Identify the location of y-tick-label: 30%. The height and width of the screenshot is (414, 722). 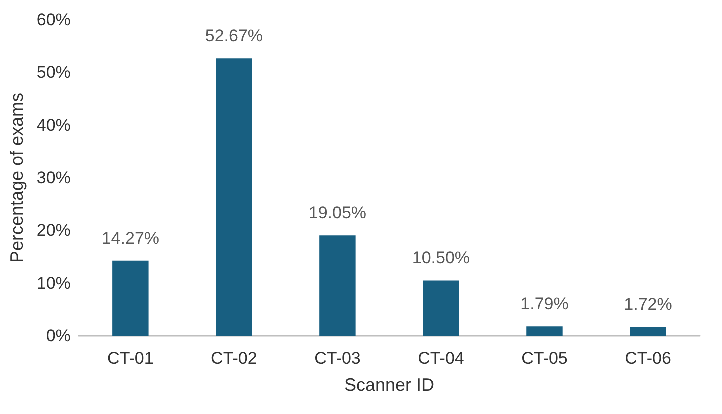
(53, 178).